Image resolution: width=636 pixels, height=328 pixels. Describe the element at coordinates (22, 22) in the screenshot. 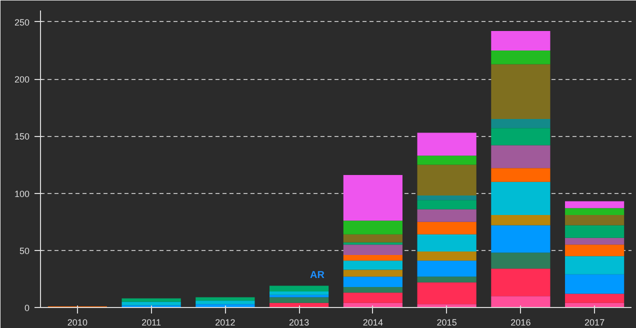

I see `y-tick-label: 250` at that location.